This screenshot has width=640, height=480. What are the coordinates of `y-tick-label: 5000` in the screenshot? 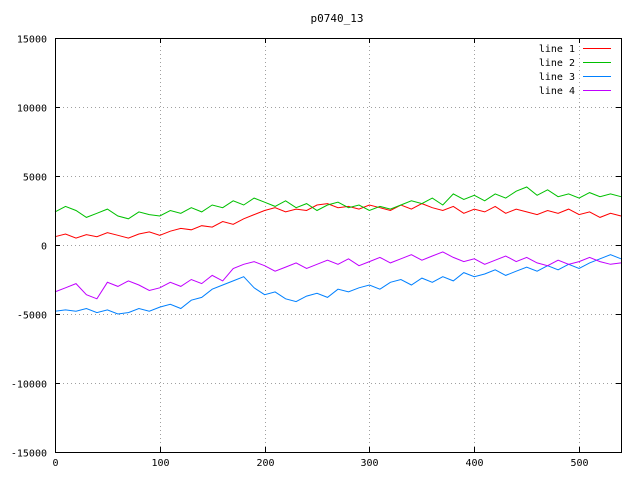 It's located at (35, 178).